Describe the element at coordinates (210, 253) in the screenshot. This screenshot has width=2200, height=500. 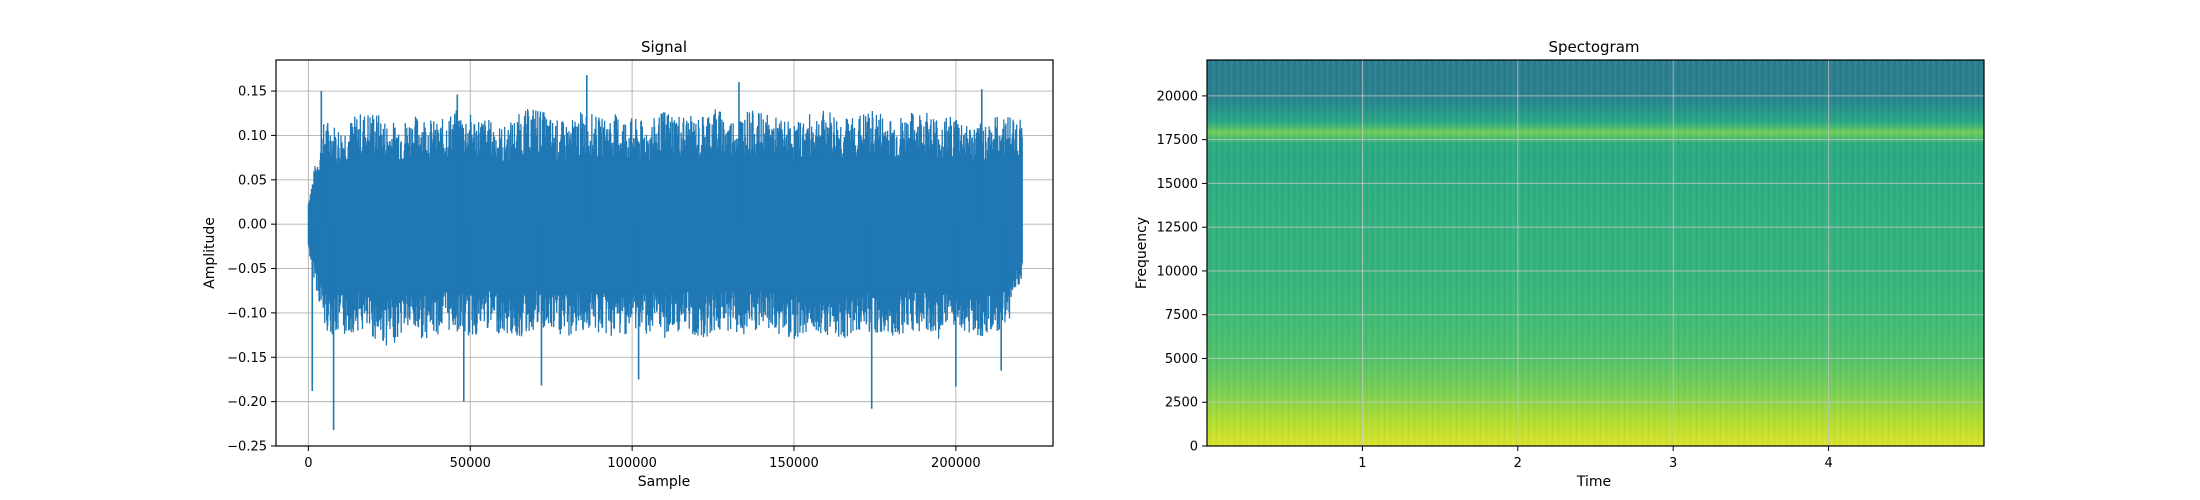
I see `signal-ylabel: Amplitude` at that location.